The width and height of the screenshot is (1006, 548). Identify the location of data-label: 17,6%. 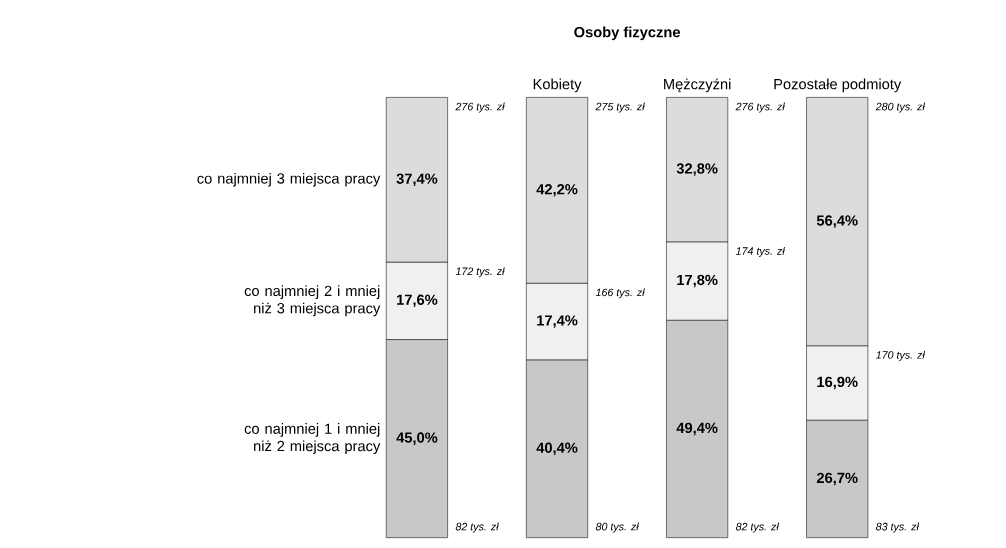
(417, 300).